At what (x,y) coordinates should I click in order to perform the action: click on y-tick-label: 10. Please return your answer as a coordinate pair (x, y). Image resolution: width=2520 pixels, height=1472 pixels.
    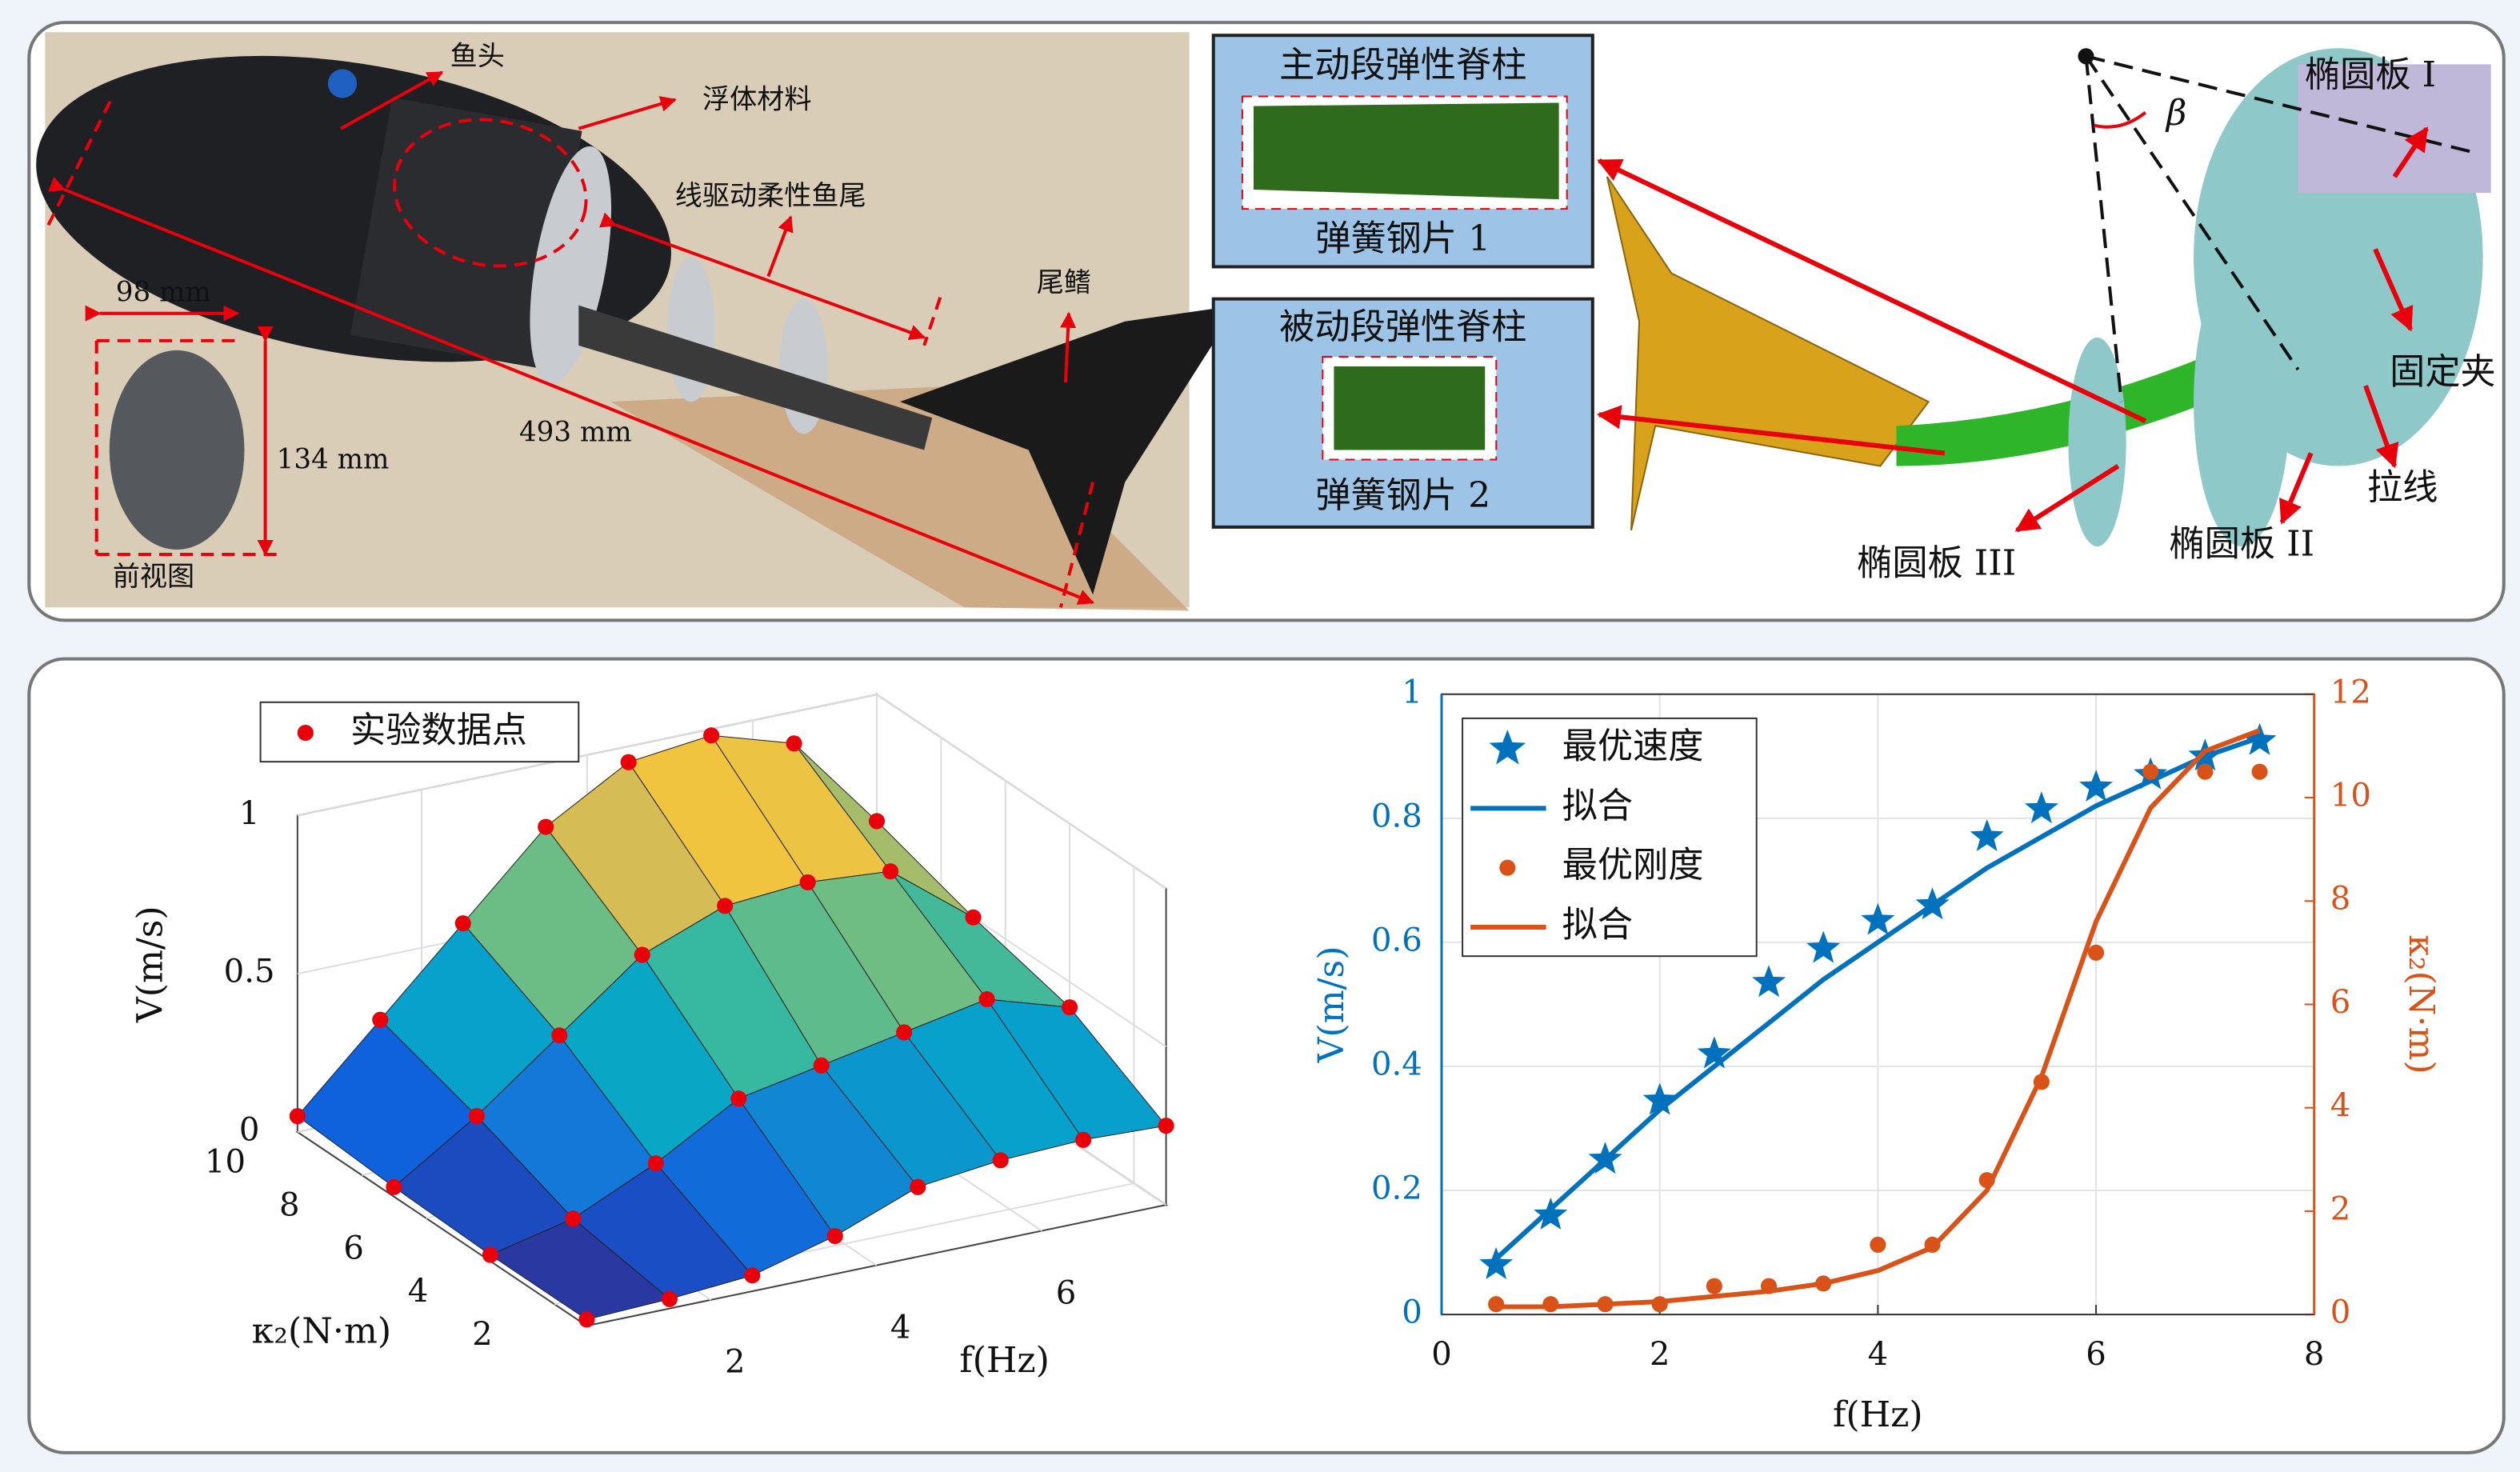
    Looking at the image, I should click on (225, 1162).